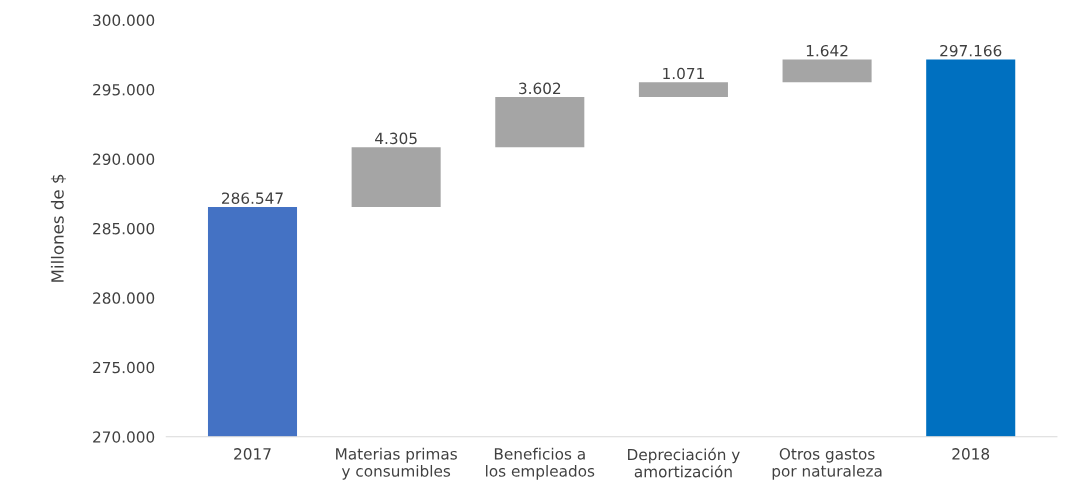  I want to click on data-label: 1.642, so click(827, 50).